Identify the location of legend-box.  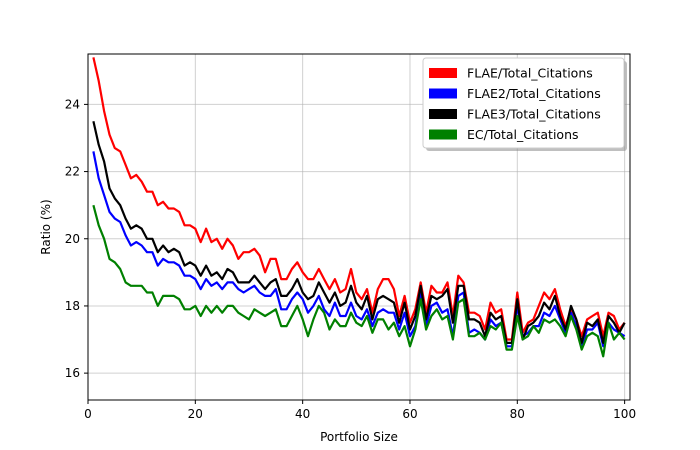
(523, 103).